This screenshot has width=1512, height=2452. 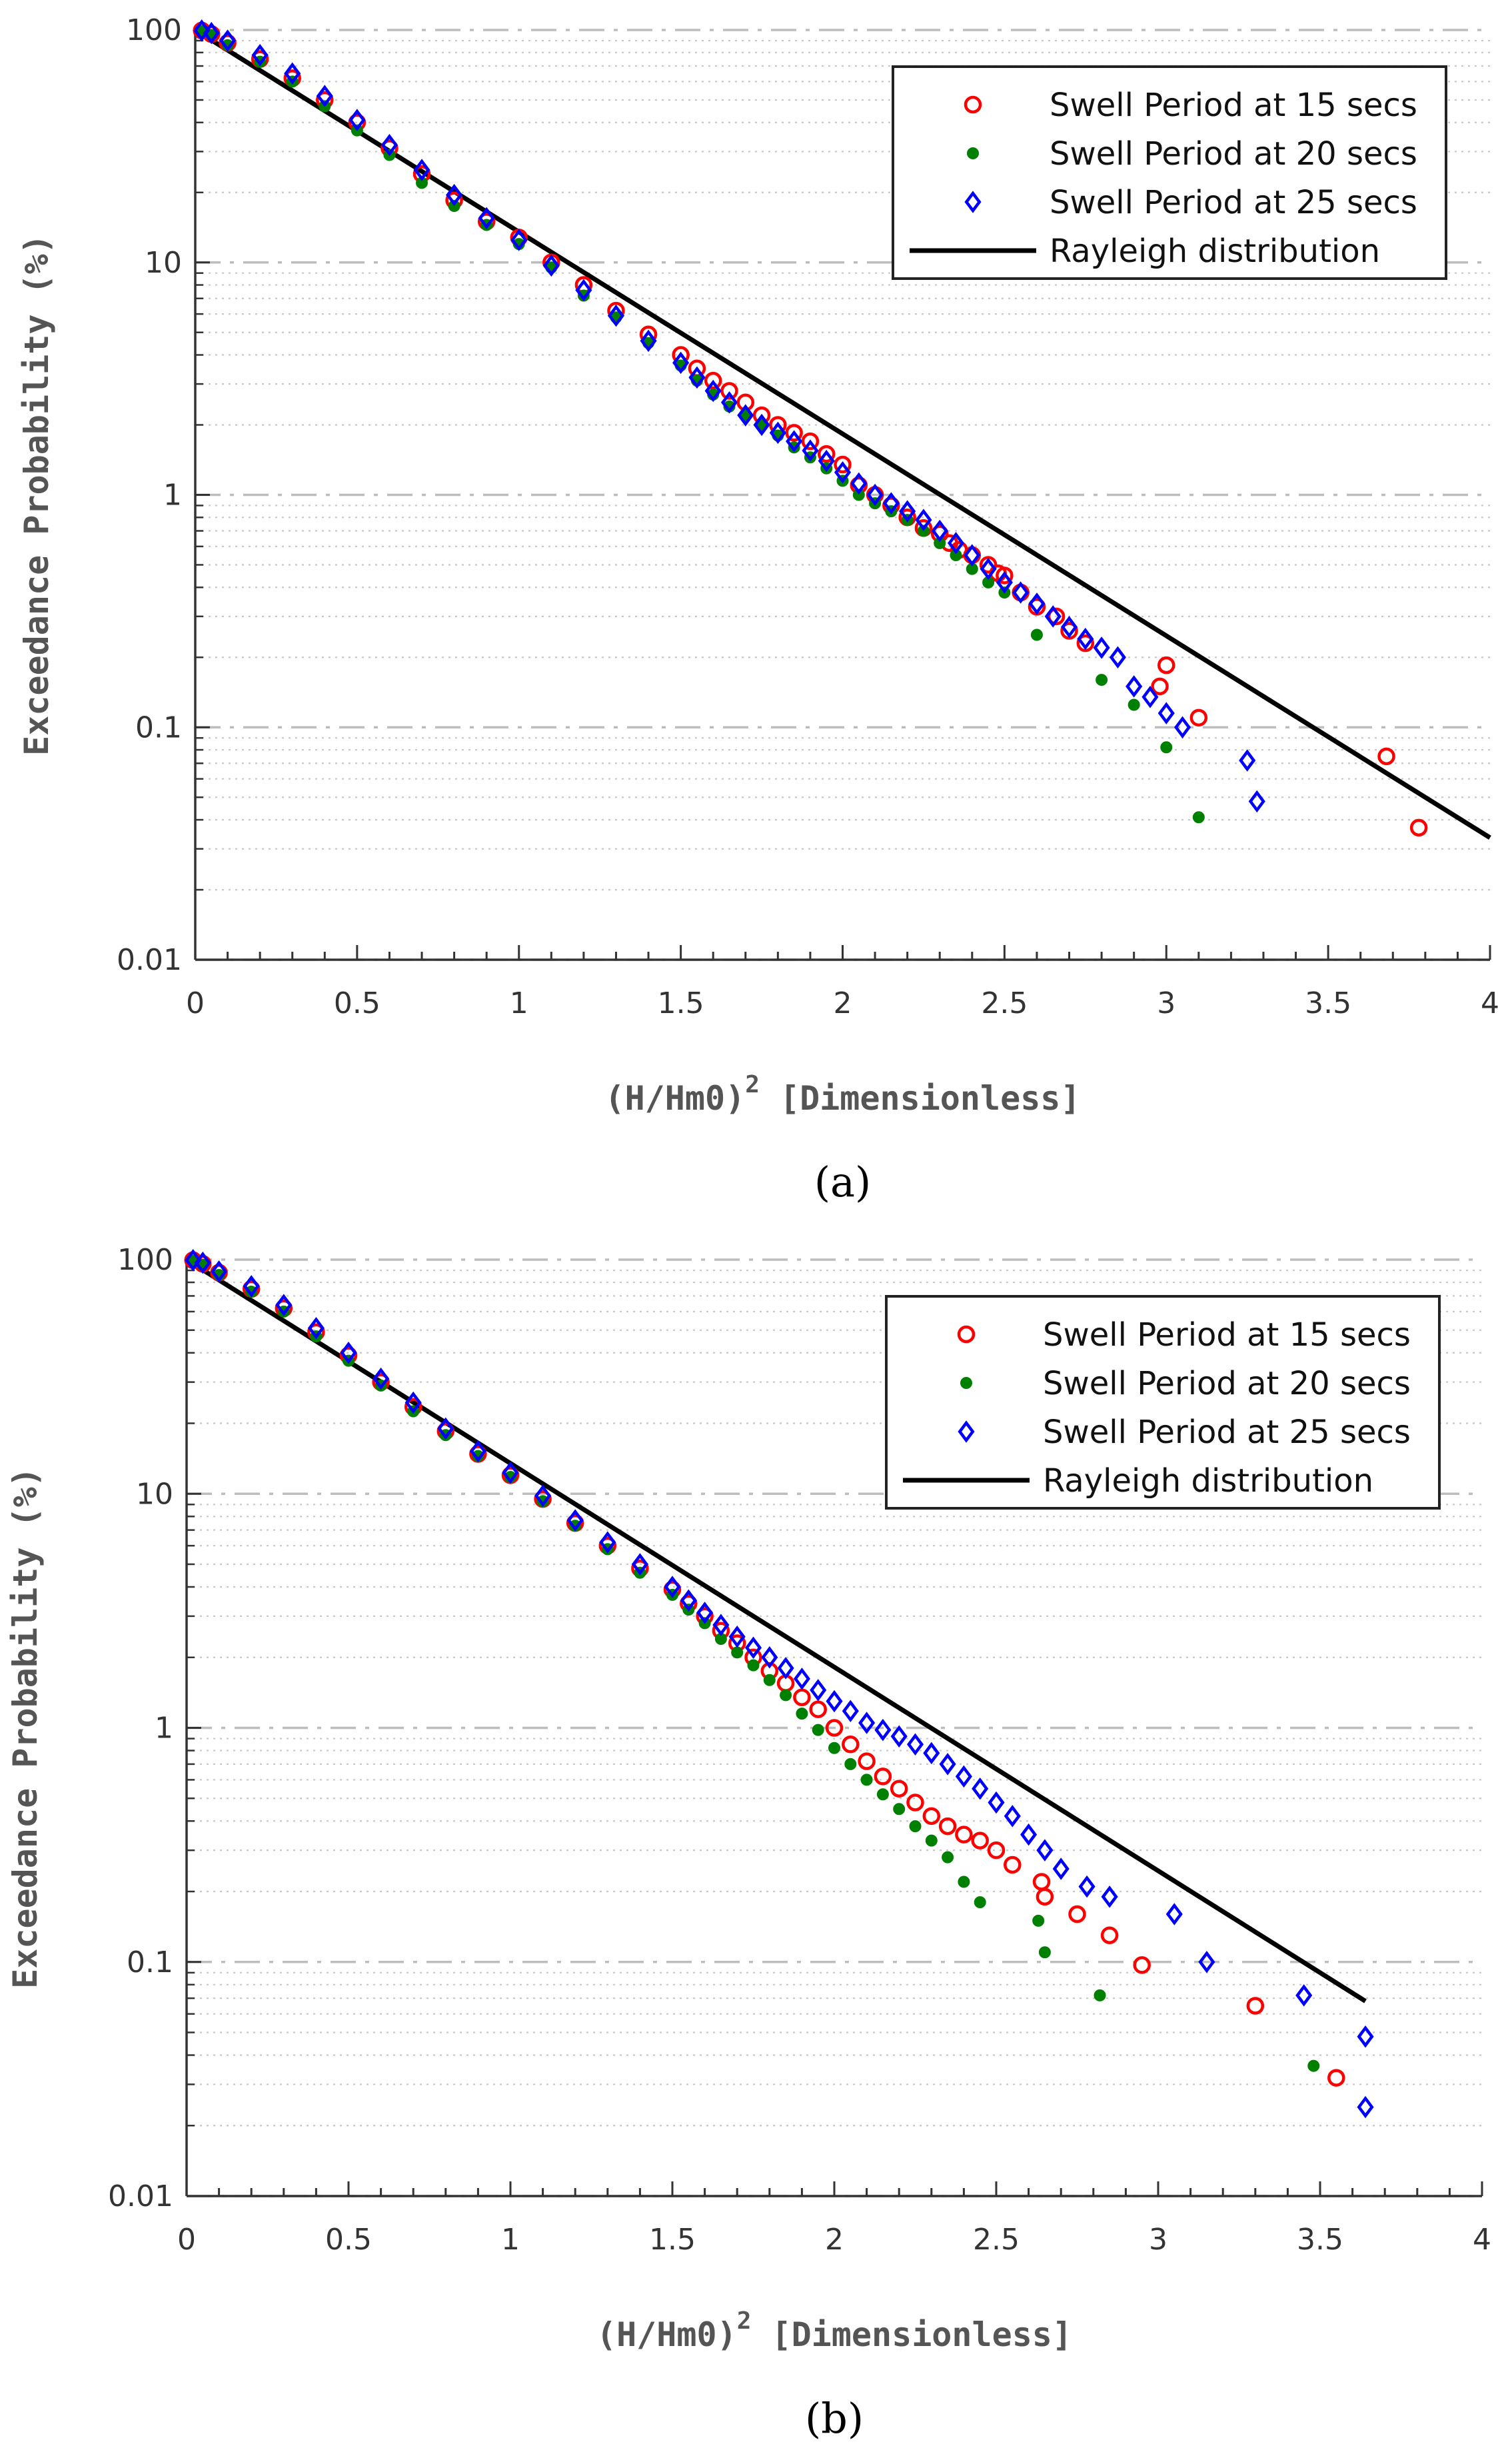 I want to click on x-tick-label: 0.5, so click(x=348, y=2240).